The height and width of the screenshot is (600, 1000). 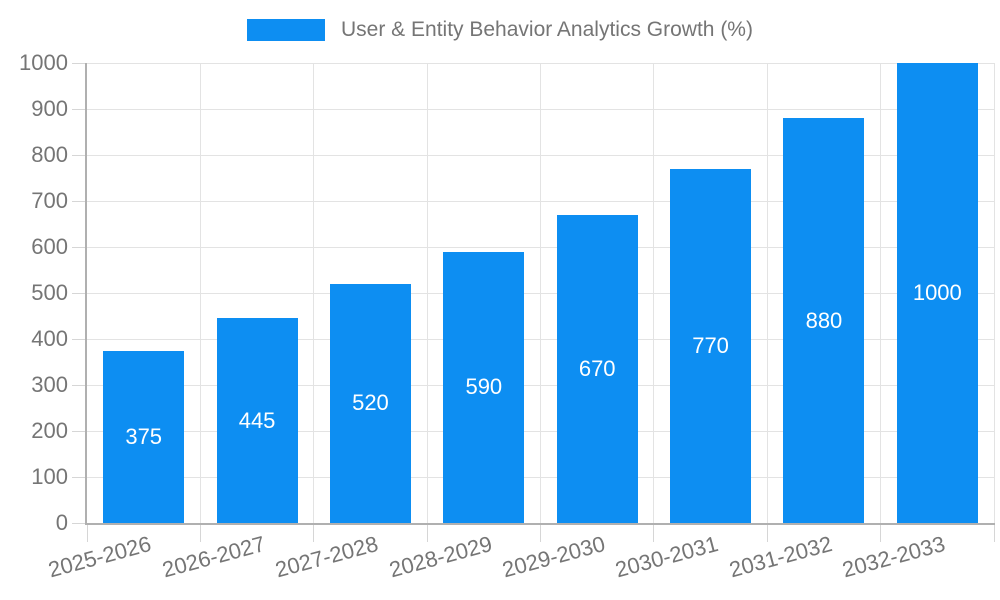 What do you see at coordinates (326, 557) in the screenshot?
I see `x-tick-label: 2027-2028` at bounding box center [326, 557].